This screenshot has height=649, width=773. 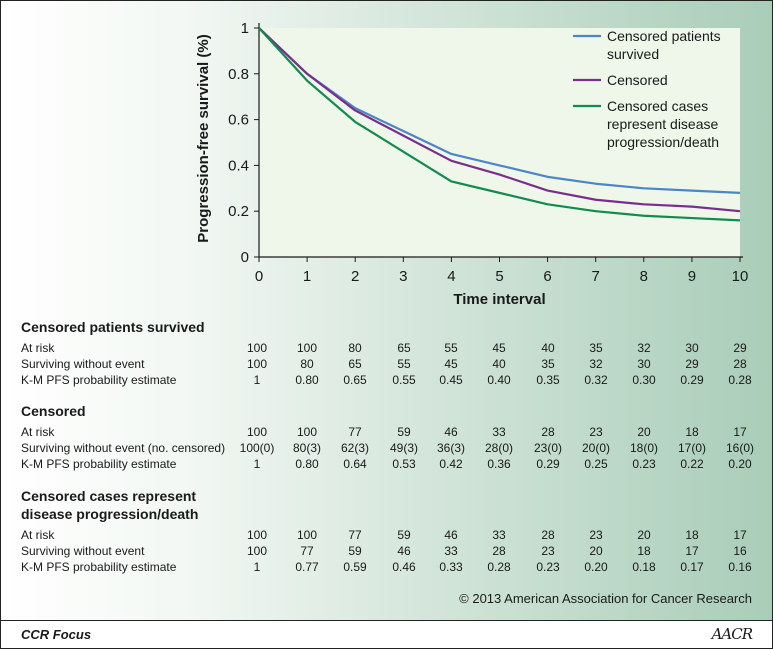 What do you see at coordinates (740, 348) in the screenshot?
I see `table-cell: 29` at bounding box center [740, 348].